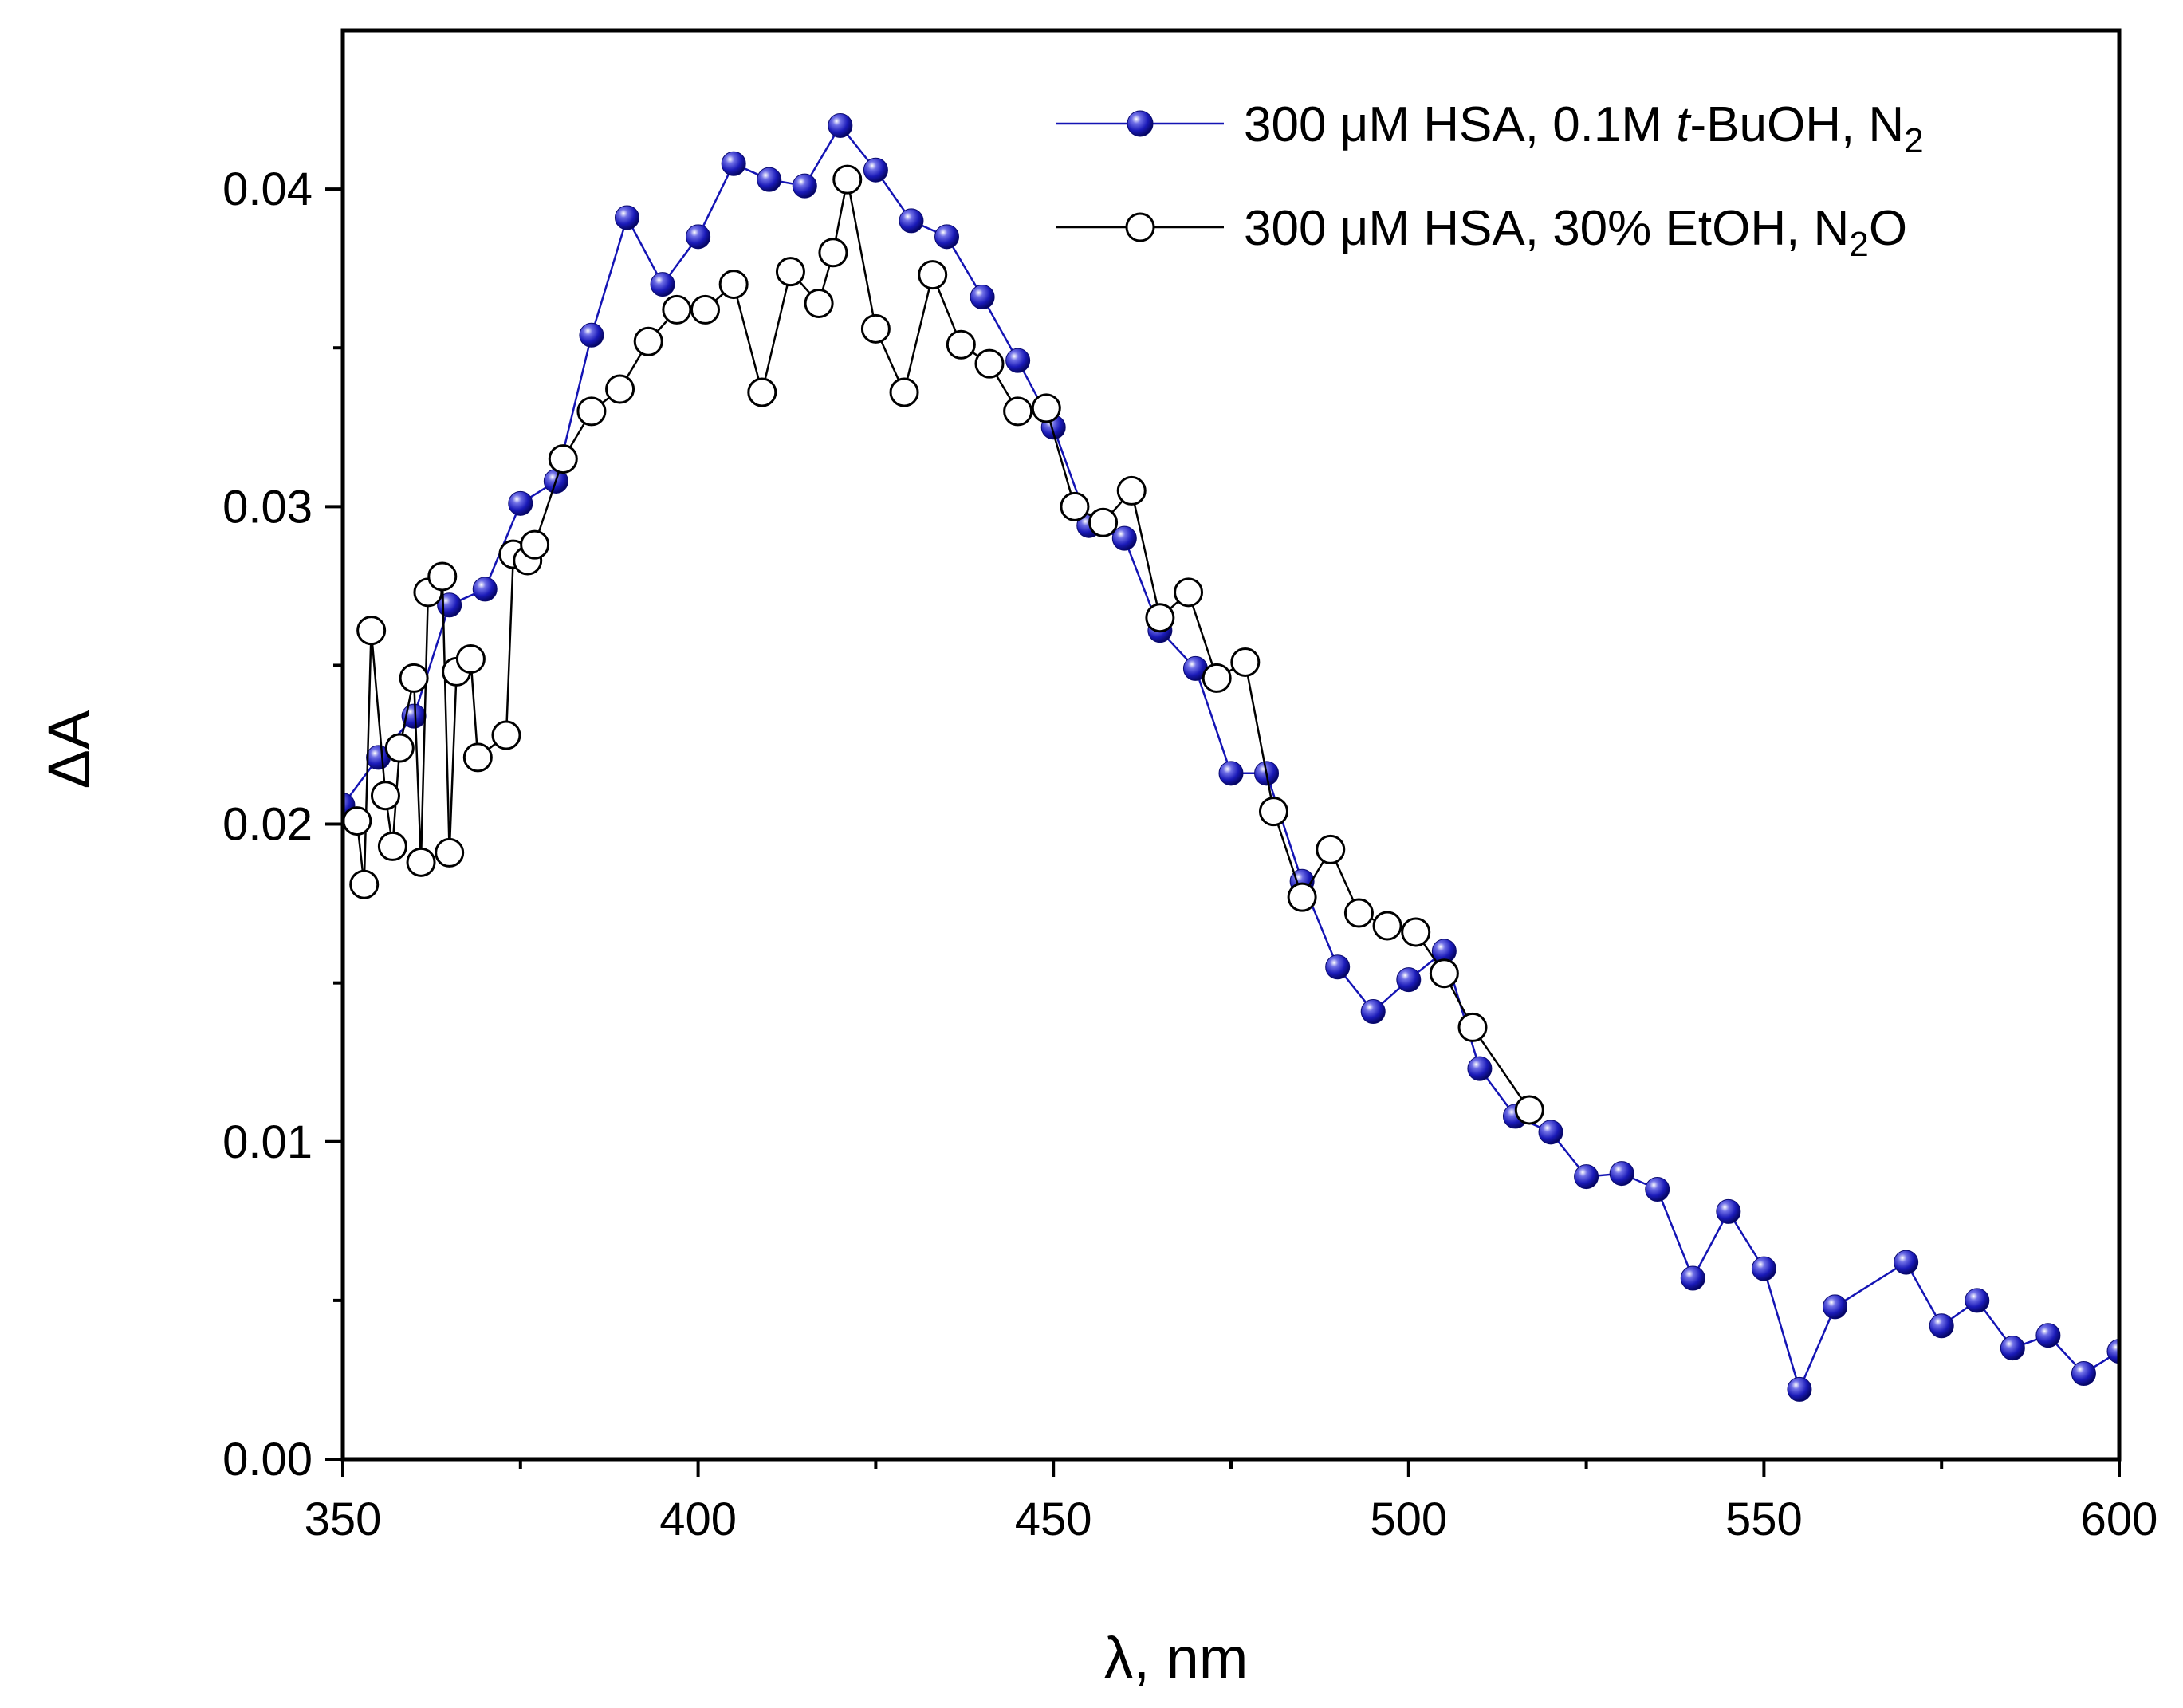 The width and height of the screenshot is (2183, 1708). I want to click on y-axis-title: ΔA, so click(69, 749).